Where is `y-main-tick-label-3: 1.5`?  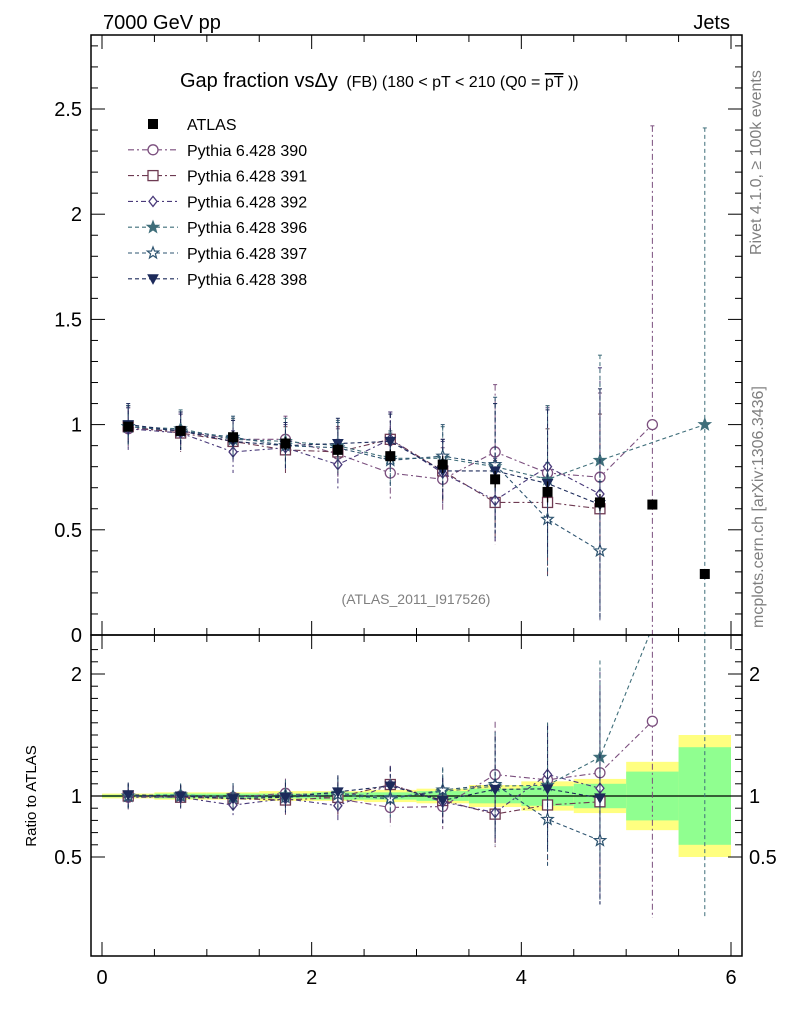 y-main-tick-label-3: 1.5 is located at coordinates (68, 320).